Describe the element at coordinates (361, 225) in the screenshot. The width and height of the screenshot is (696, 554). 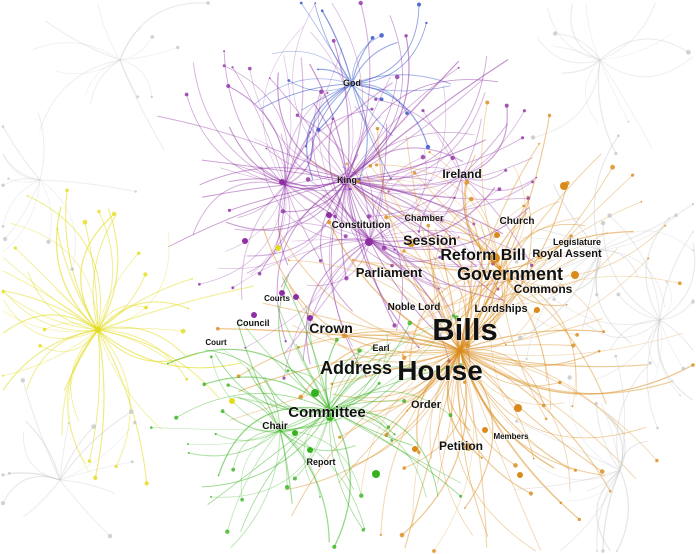
I see `node-label-constitution: Constitution` at that location.